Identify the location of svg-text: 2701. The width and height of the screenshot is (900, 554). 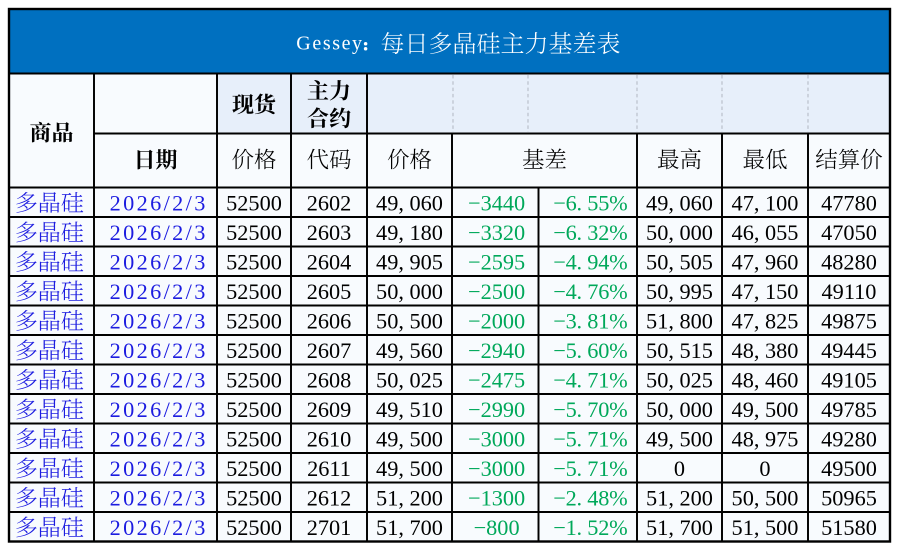
(329, 527).